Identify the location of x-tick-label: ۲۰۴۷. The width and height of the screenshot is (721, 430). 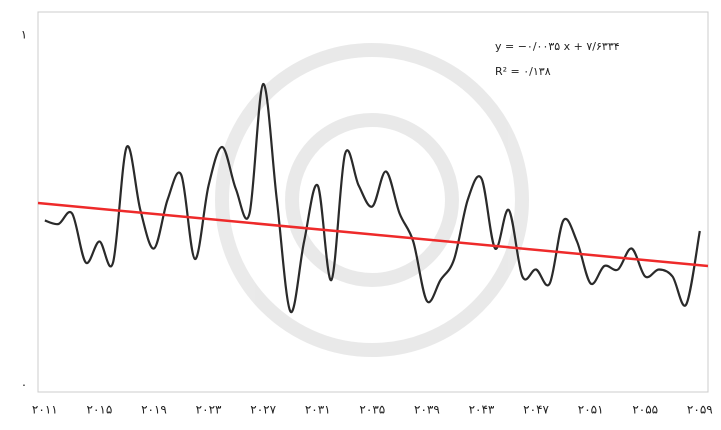
(536, 410).